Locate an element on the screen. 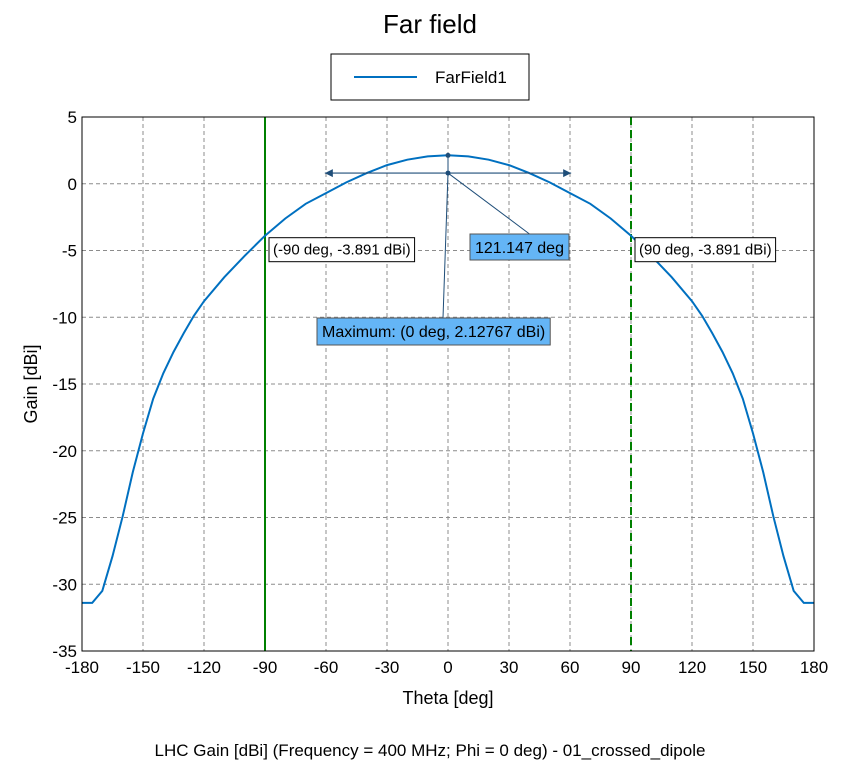 Image resolution: width=864 pixels, height=776 pixels. legend: FarField1 is located at coordinates (430, 77).